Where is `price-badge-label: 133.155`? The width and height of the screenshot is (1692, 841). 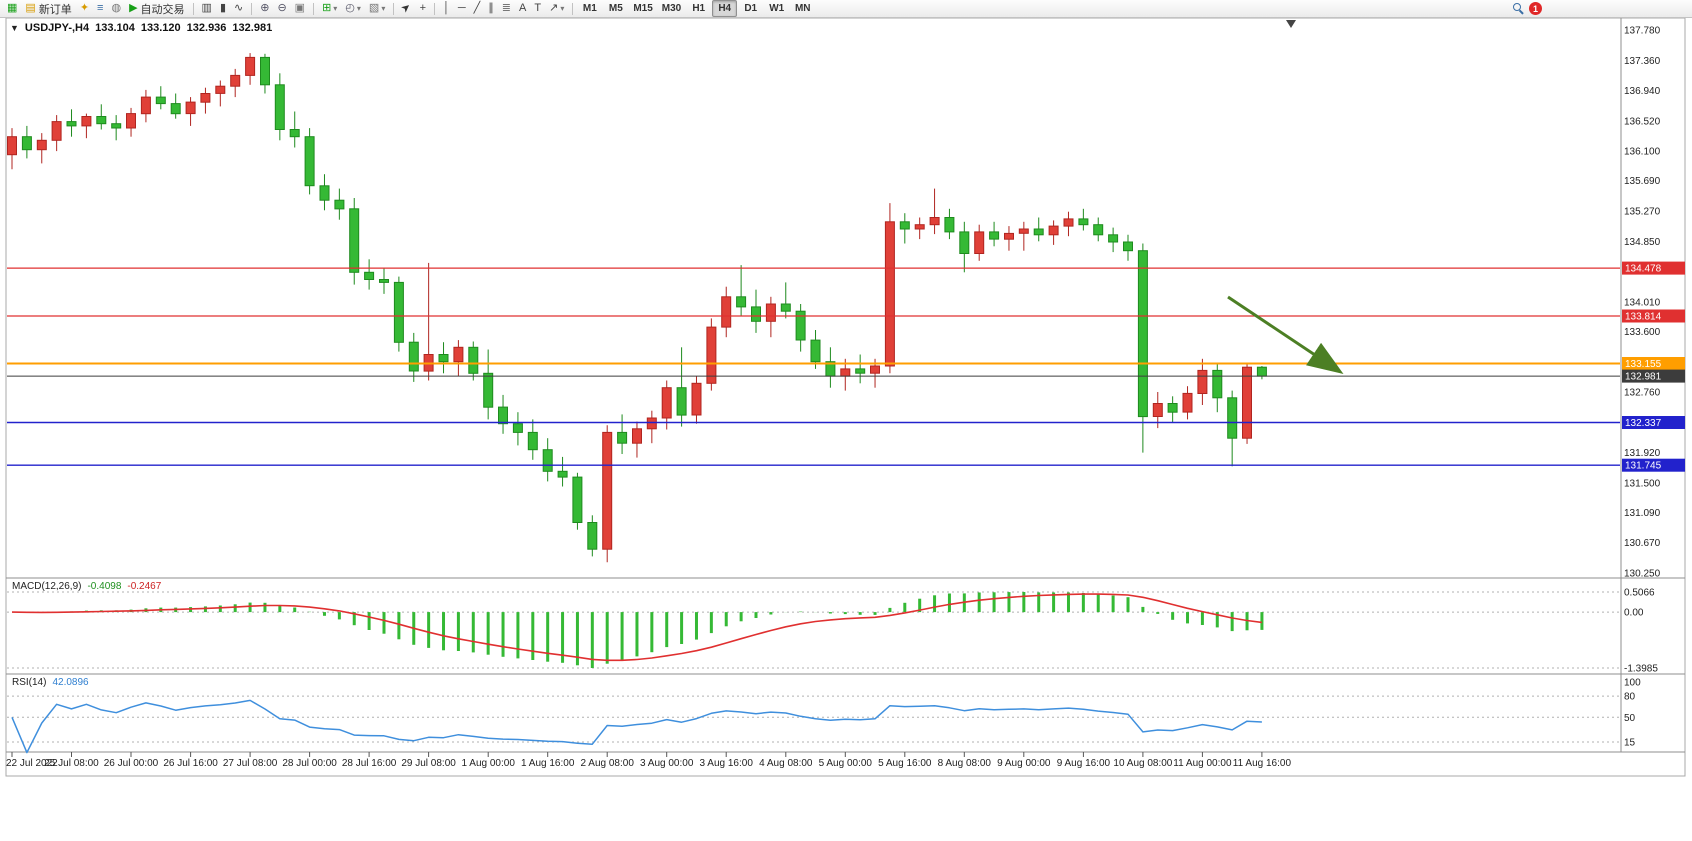
price-badge-label: 133.155 is located at coordinates (1643, 364).